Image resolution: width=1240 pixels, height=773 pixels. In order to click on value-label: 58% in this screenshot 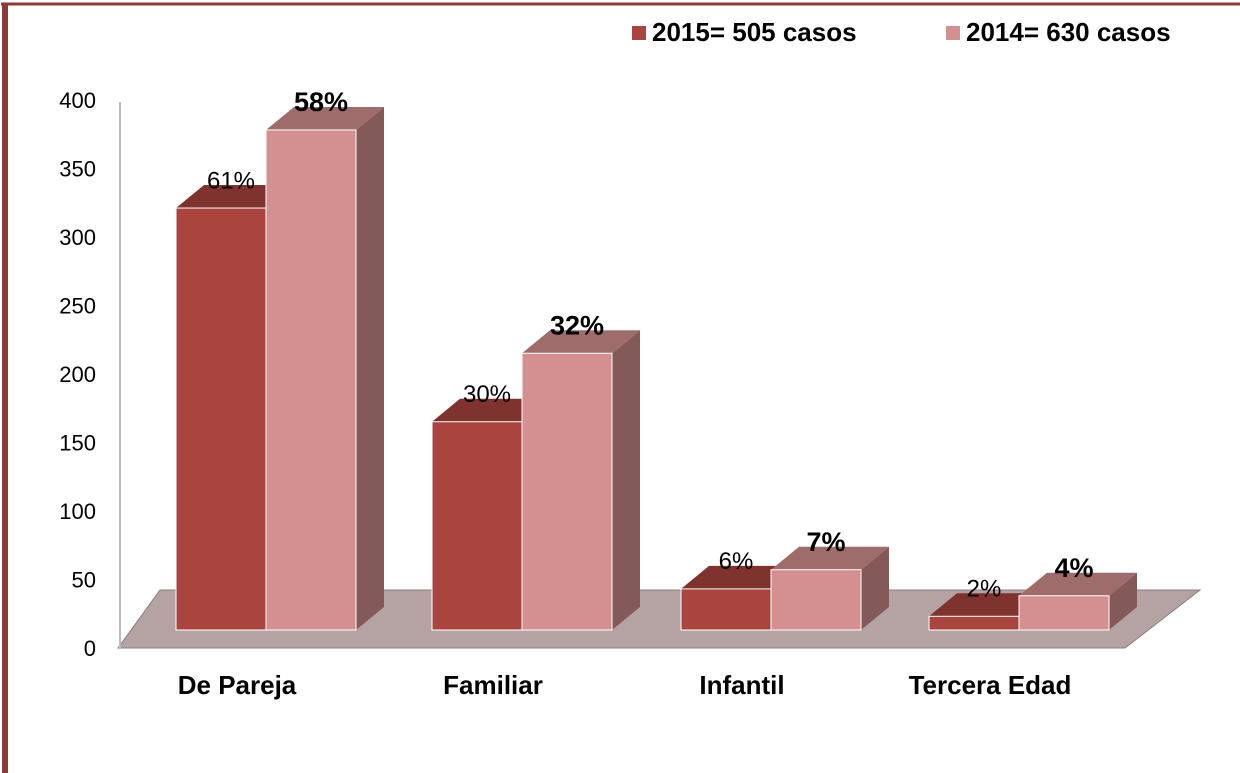, I will do `click(321, 102)`.